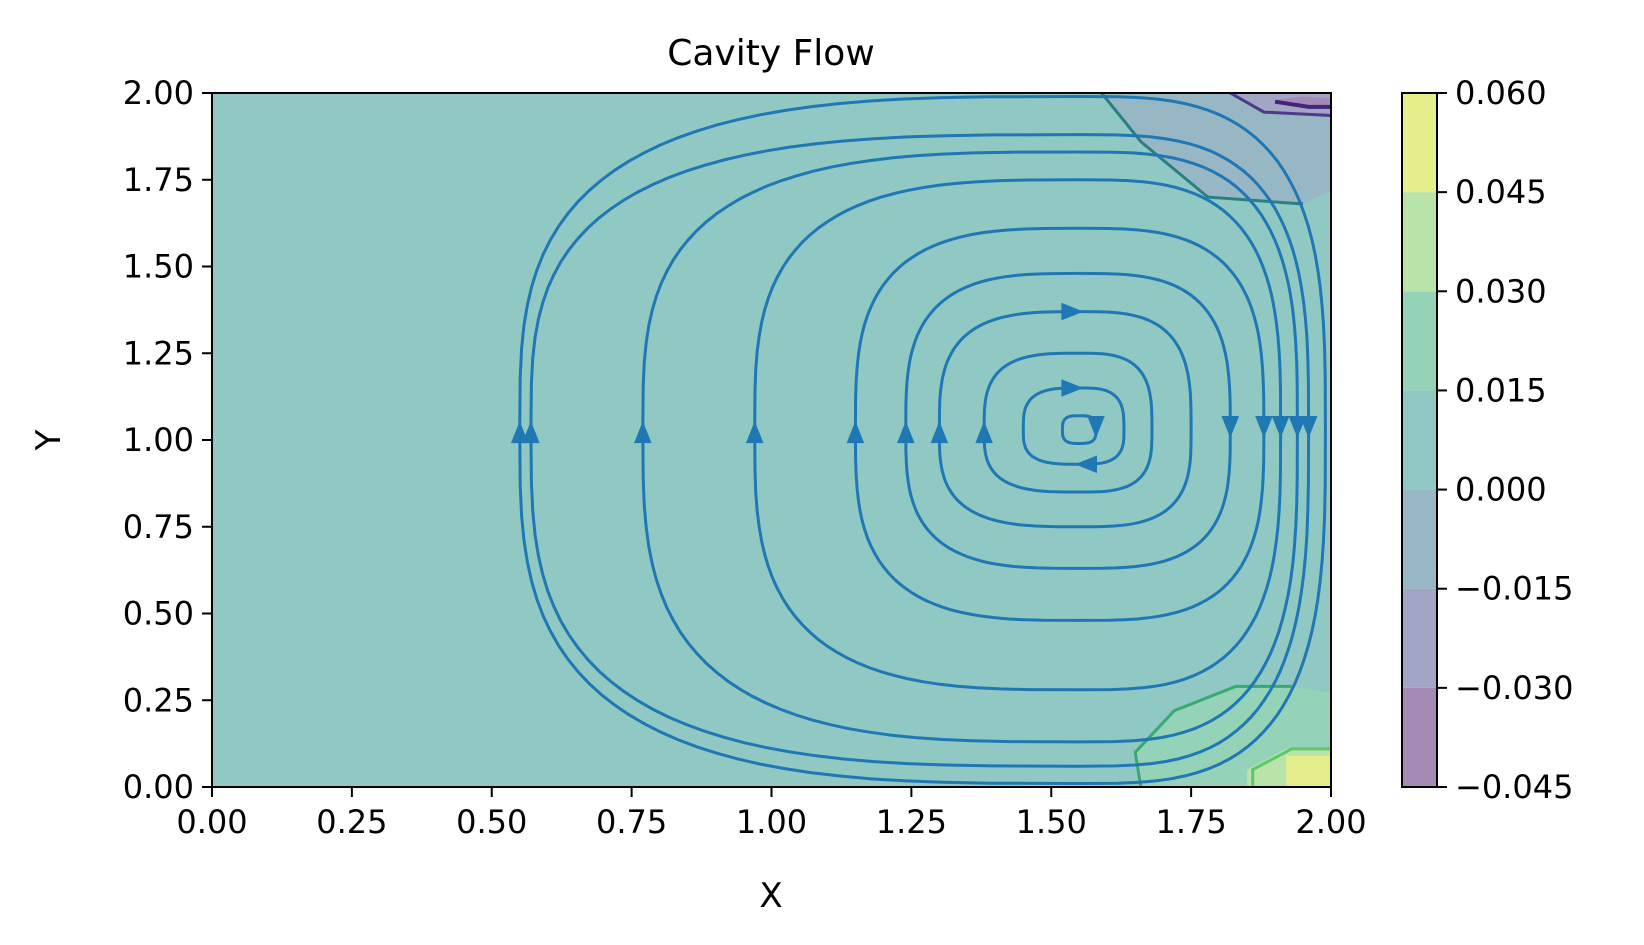 The height and width of the screenshot is (945, 1644). Describe the element at coordinates (158, 527) in the screenshot. I see `y-tick-label: 0.75` at that location.